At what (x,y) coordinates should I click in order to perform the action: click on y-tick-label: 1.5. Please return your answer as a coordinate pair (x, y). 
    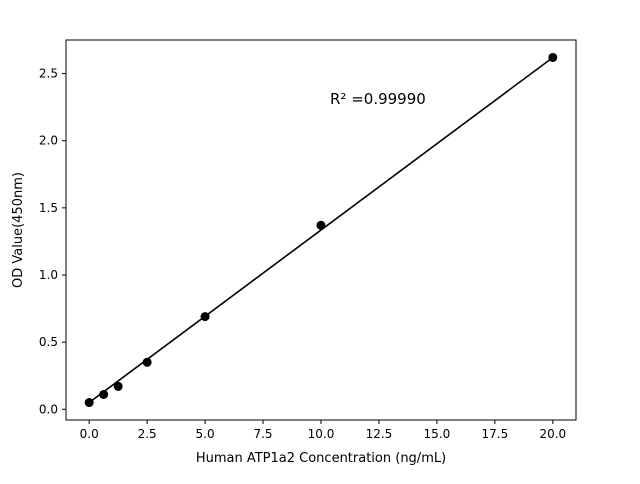
    Looking at the image, I should click on (48, 208).